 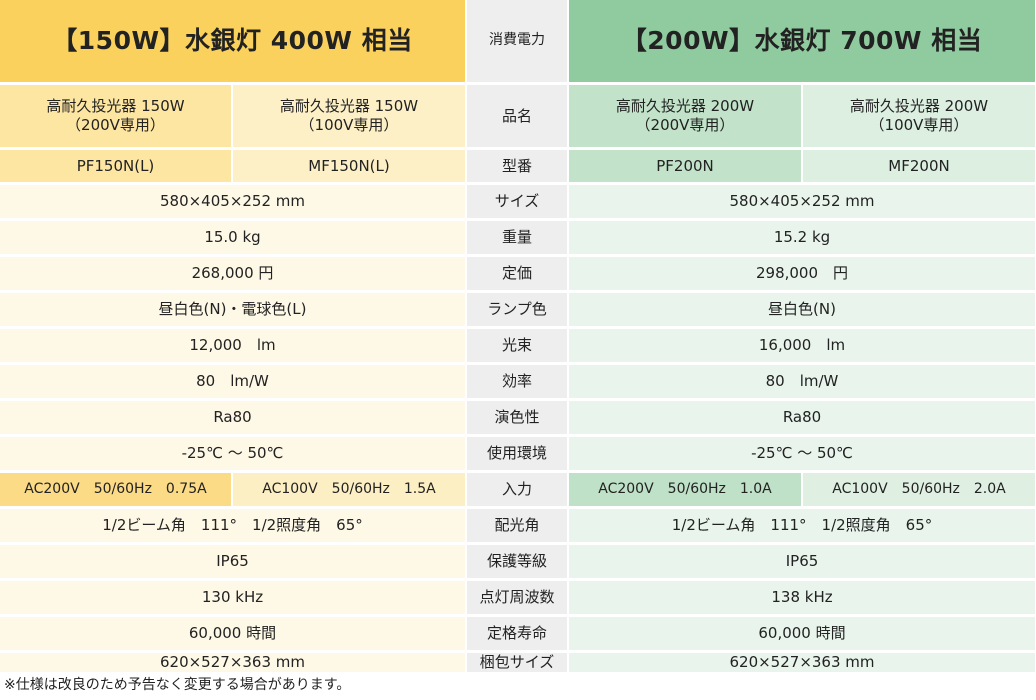 What do you see at coordinates (349, 166) in the screenshot?
I see `model-b: MF150N(L)` at bounding box center [349, 166].